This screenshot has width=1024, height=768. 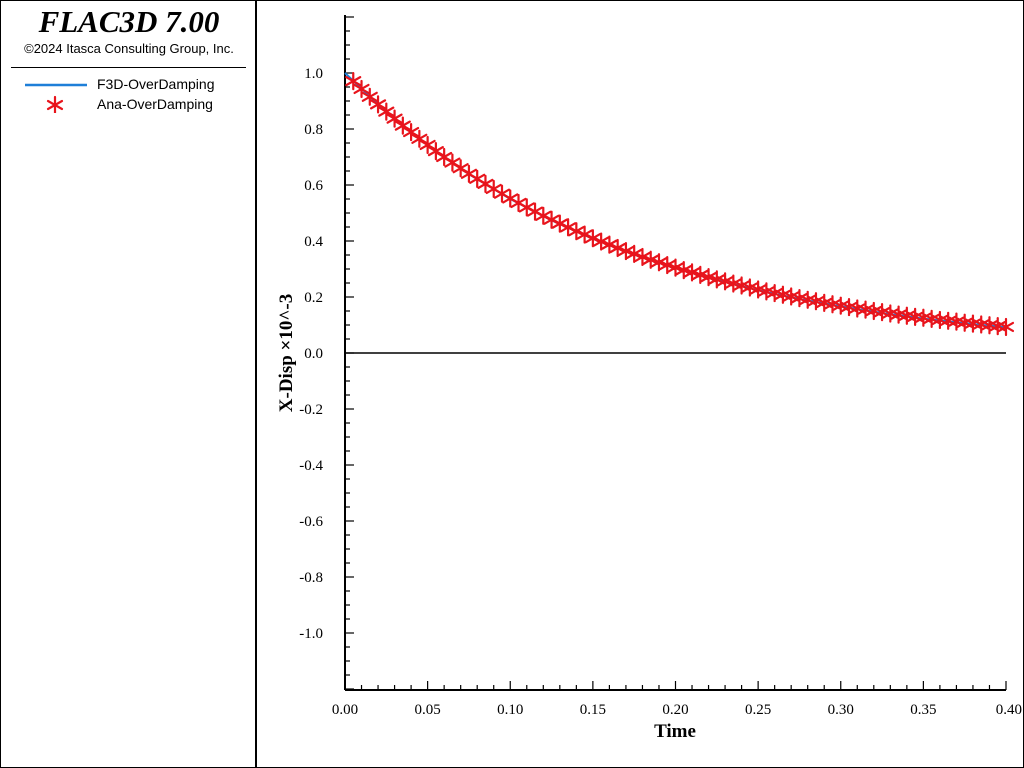 I want to click on app-title: FLAC3D 7.00, so click(x=129, y=21).